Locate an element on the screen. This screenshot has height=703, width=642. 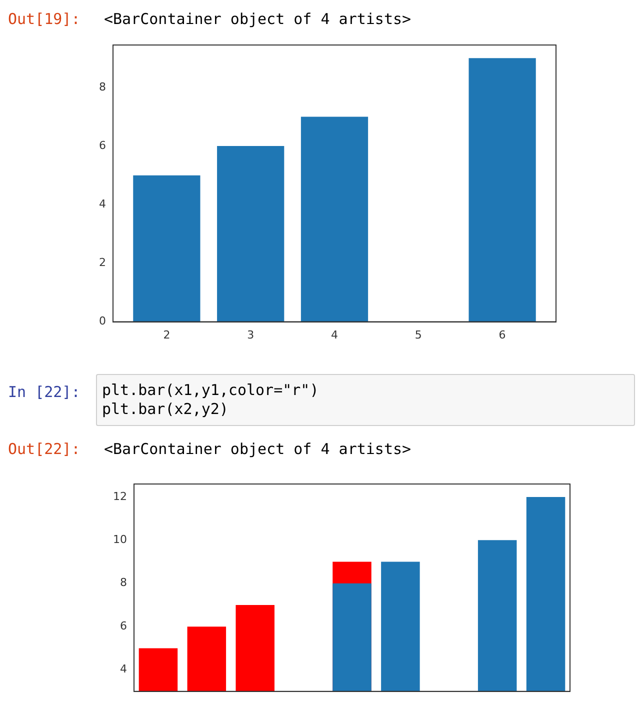
y-tick-label: 12 is located at coordinates (119, 496).